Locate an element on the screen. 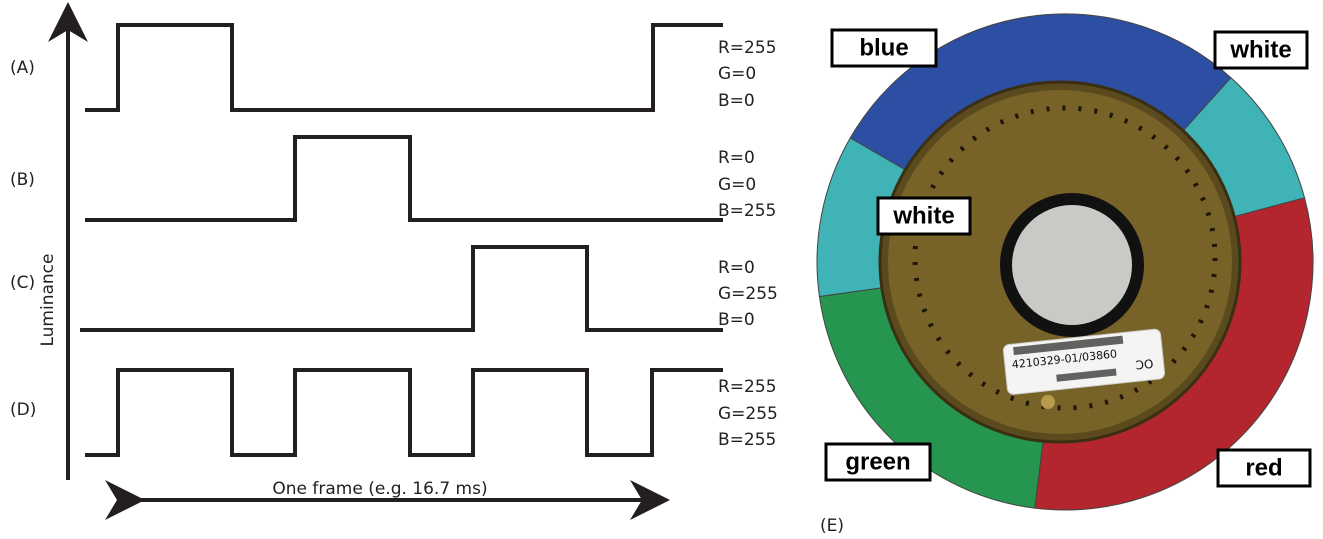  panel-label: (D) is located at coordinates (23, 410).